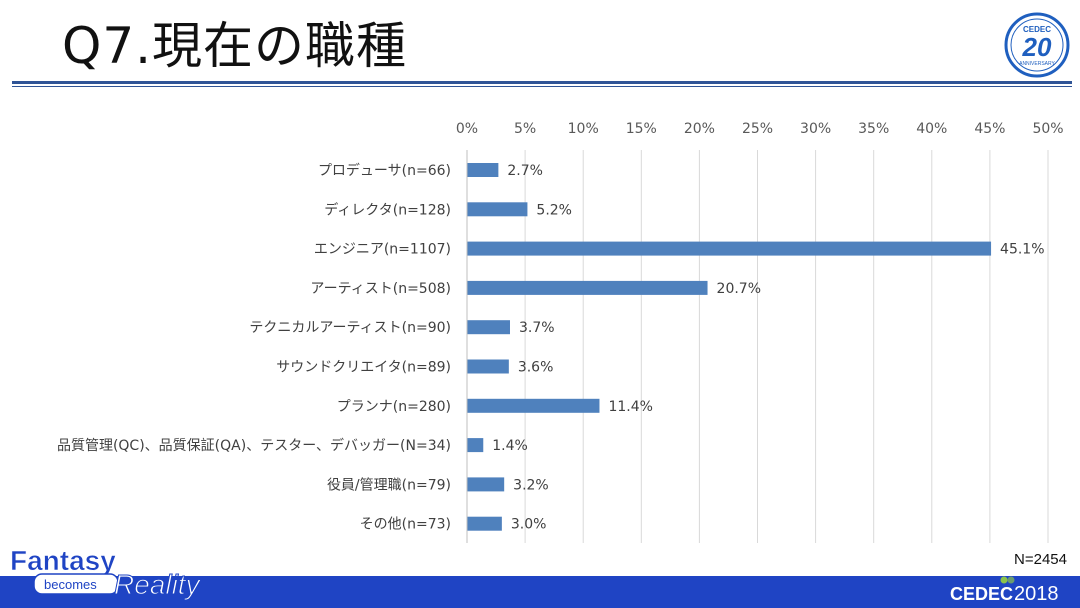 This screenshot has height=608, width=1080. What do you see at coordinates (363, 368) in the screenshot?
I see `category-label: サウンドクリエイタ(n=89)` at bounding box center [363, 368].